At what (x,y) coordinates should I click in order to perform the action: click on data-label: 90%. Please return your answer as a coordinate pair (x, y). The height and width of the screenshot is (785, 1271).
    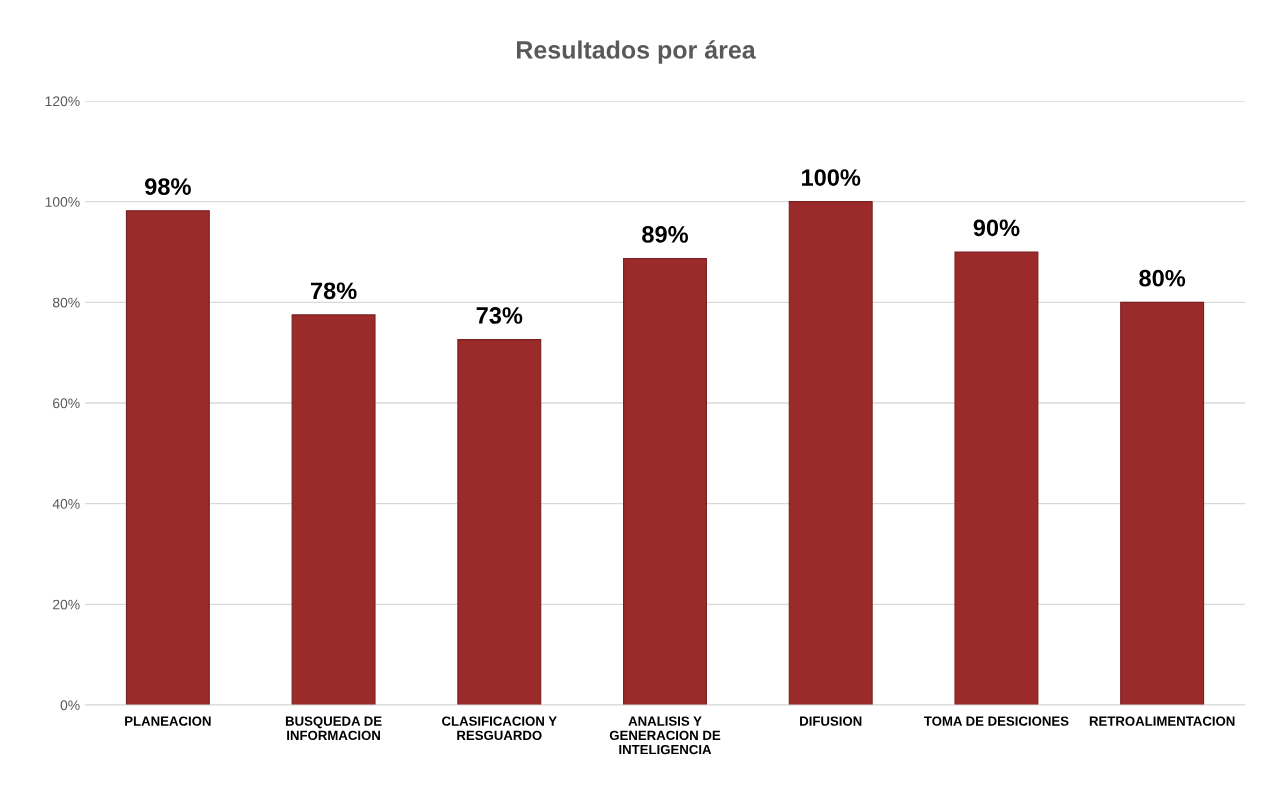
    Looking at the image, I should click on (996, 228).